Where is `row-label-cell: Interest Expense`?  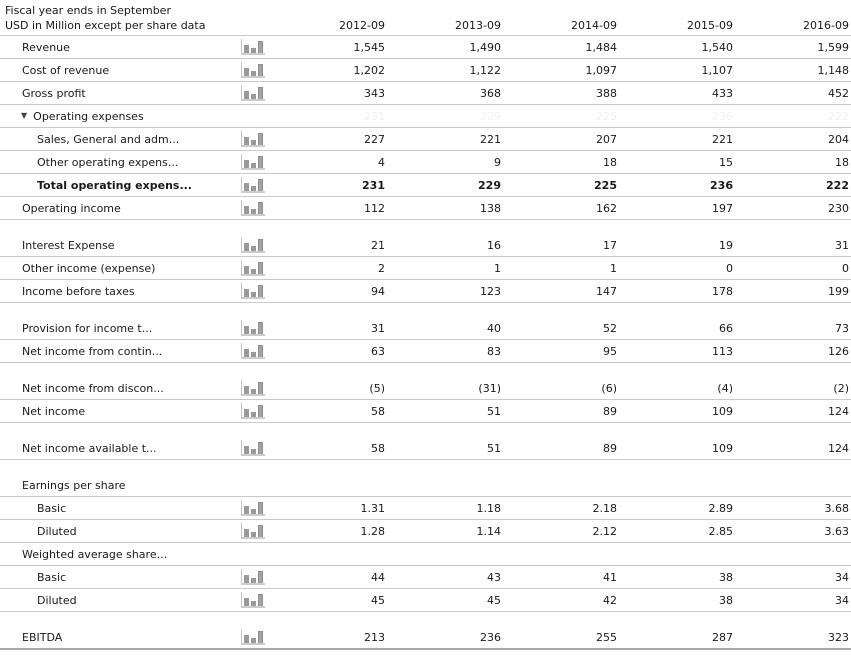 row-label-cell: Interest Expense is located at coordinates (120, 245).